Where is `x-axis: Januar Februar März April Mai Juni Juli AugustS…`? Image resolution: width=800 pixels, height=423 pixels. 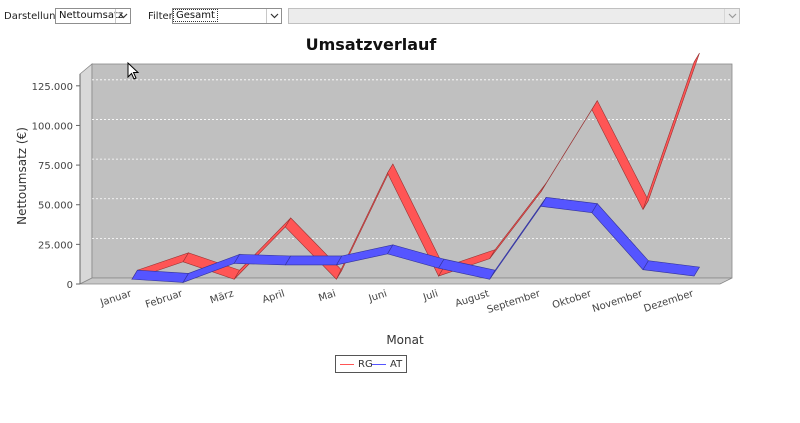
x-axis: Januar Februar März April Mai Juni Juli AugustS… is located at coordinates (397, 302).